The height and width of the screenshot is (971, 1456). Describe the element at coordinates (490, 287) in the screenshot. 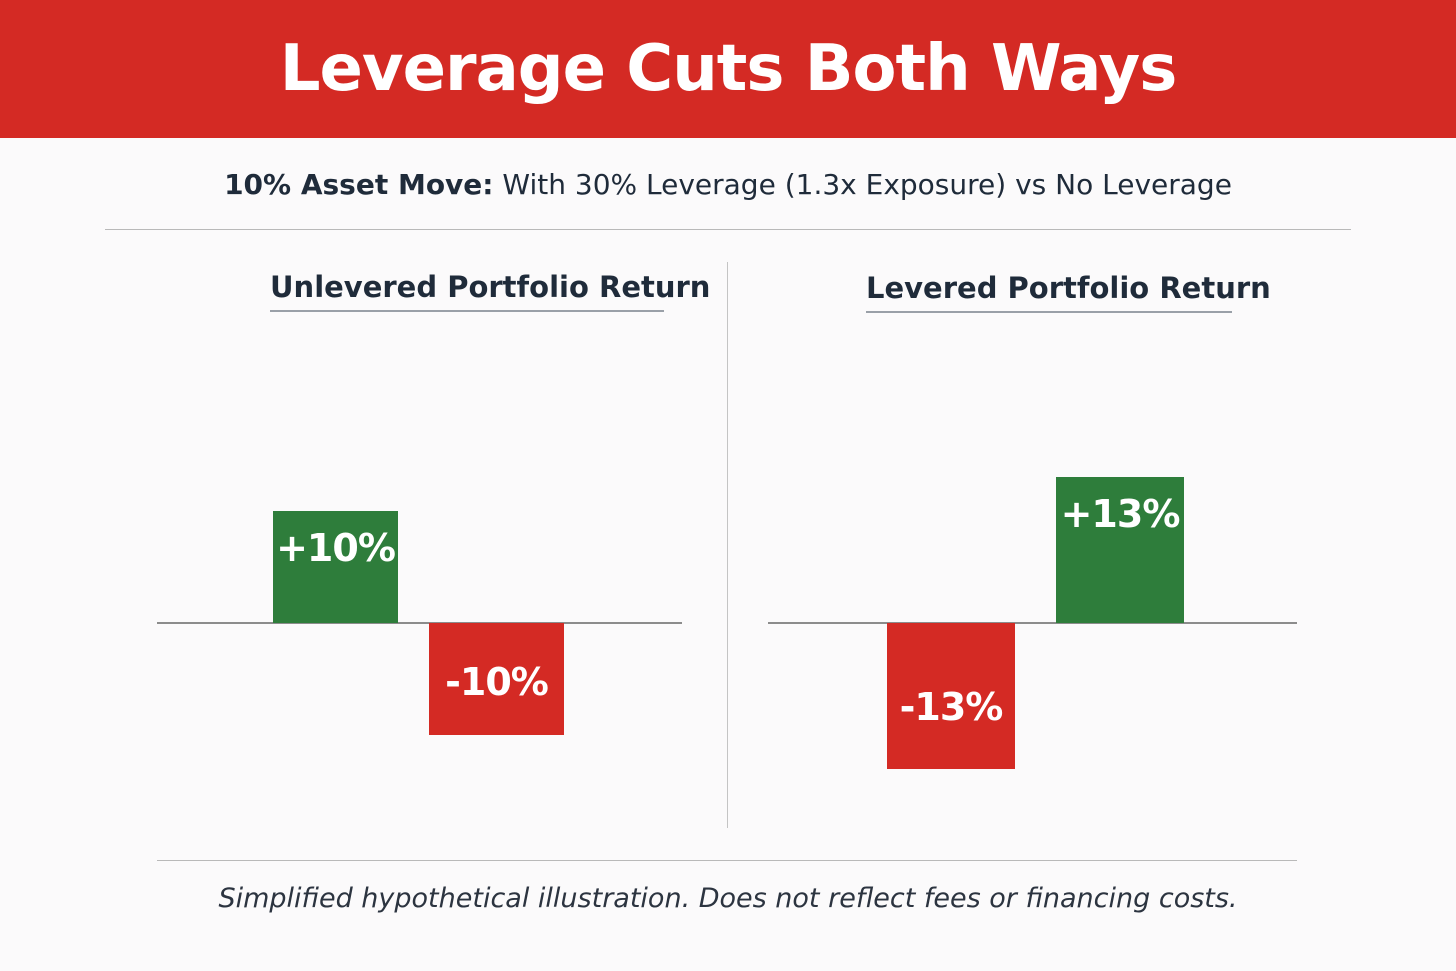

I see `left-panel-title-text: Unlevered Portfolio Return` at that location.